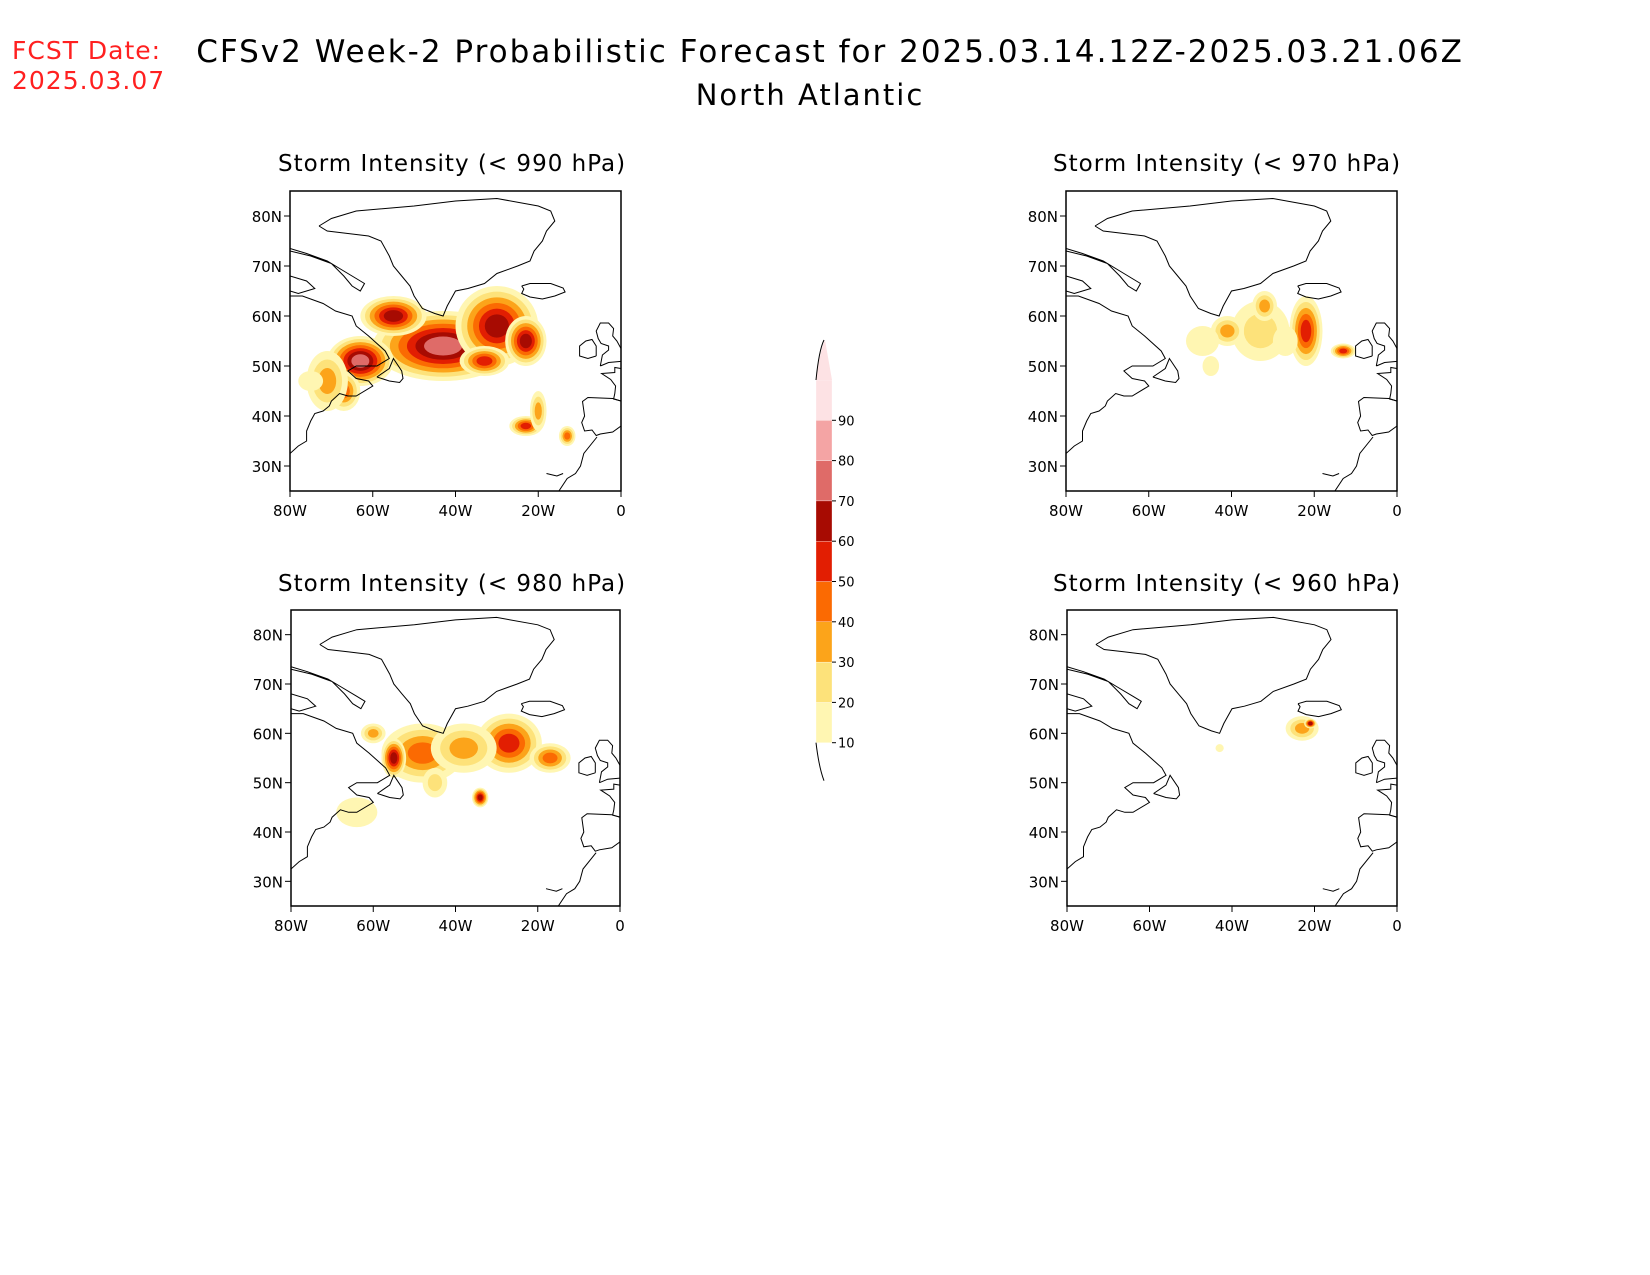 This screenshot has height=1275, width=1650. Describe the element at coordinates (1384, 344) in the screenshot. I see `coastline-britain` at that location.